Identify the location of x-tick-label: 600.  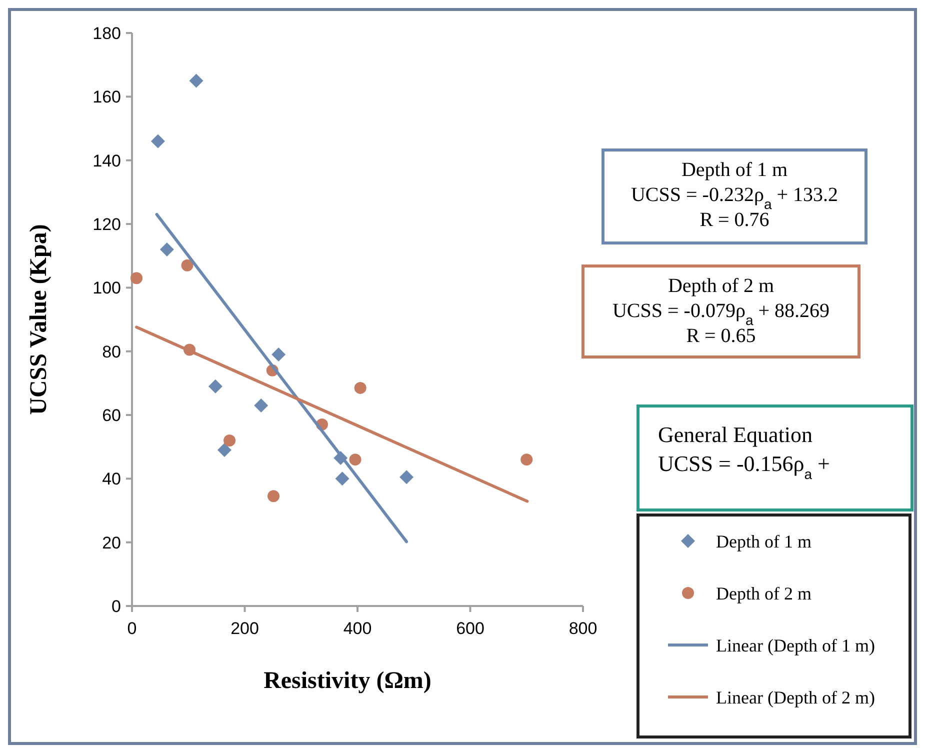
(470, 628).